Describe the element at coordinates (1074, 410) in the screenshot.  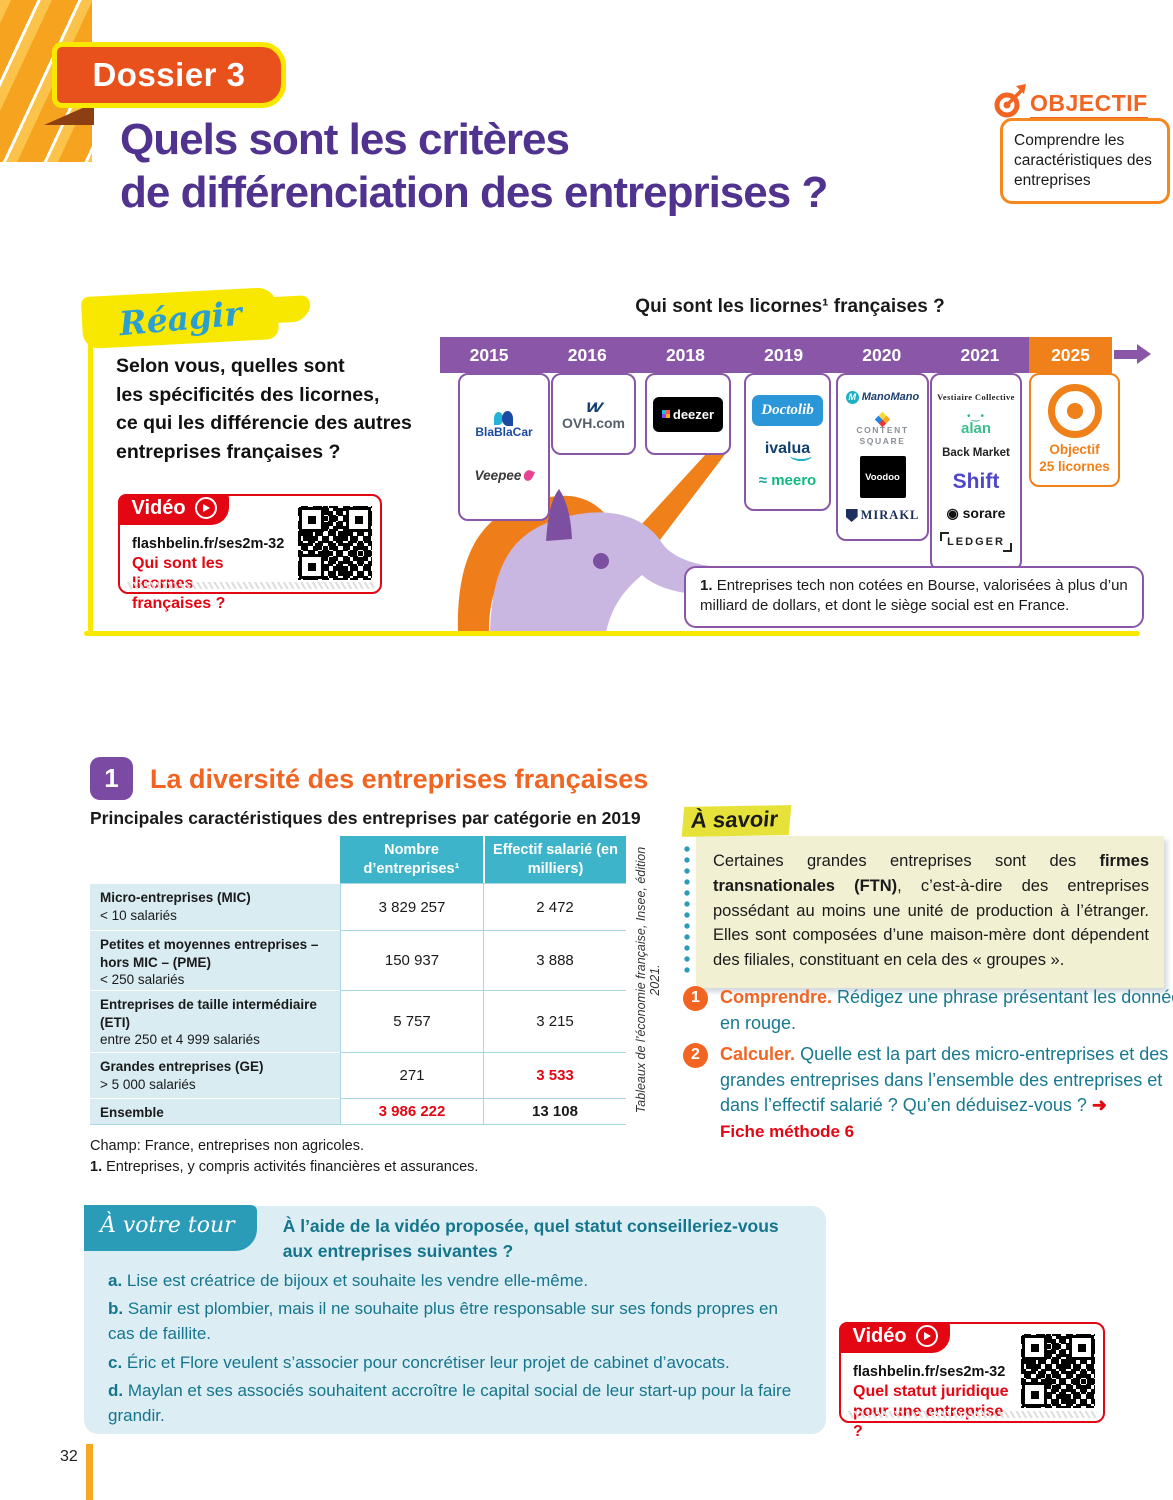
I see `target-icon` at that location.